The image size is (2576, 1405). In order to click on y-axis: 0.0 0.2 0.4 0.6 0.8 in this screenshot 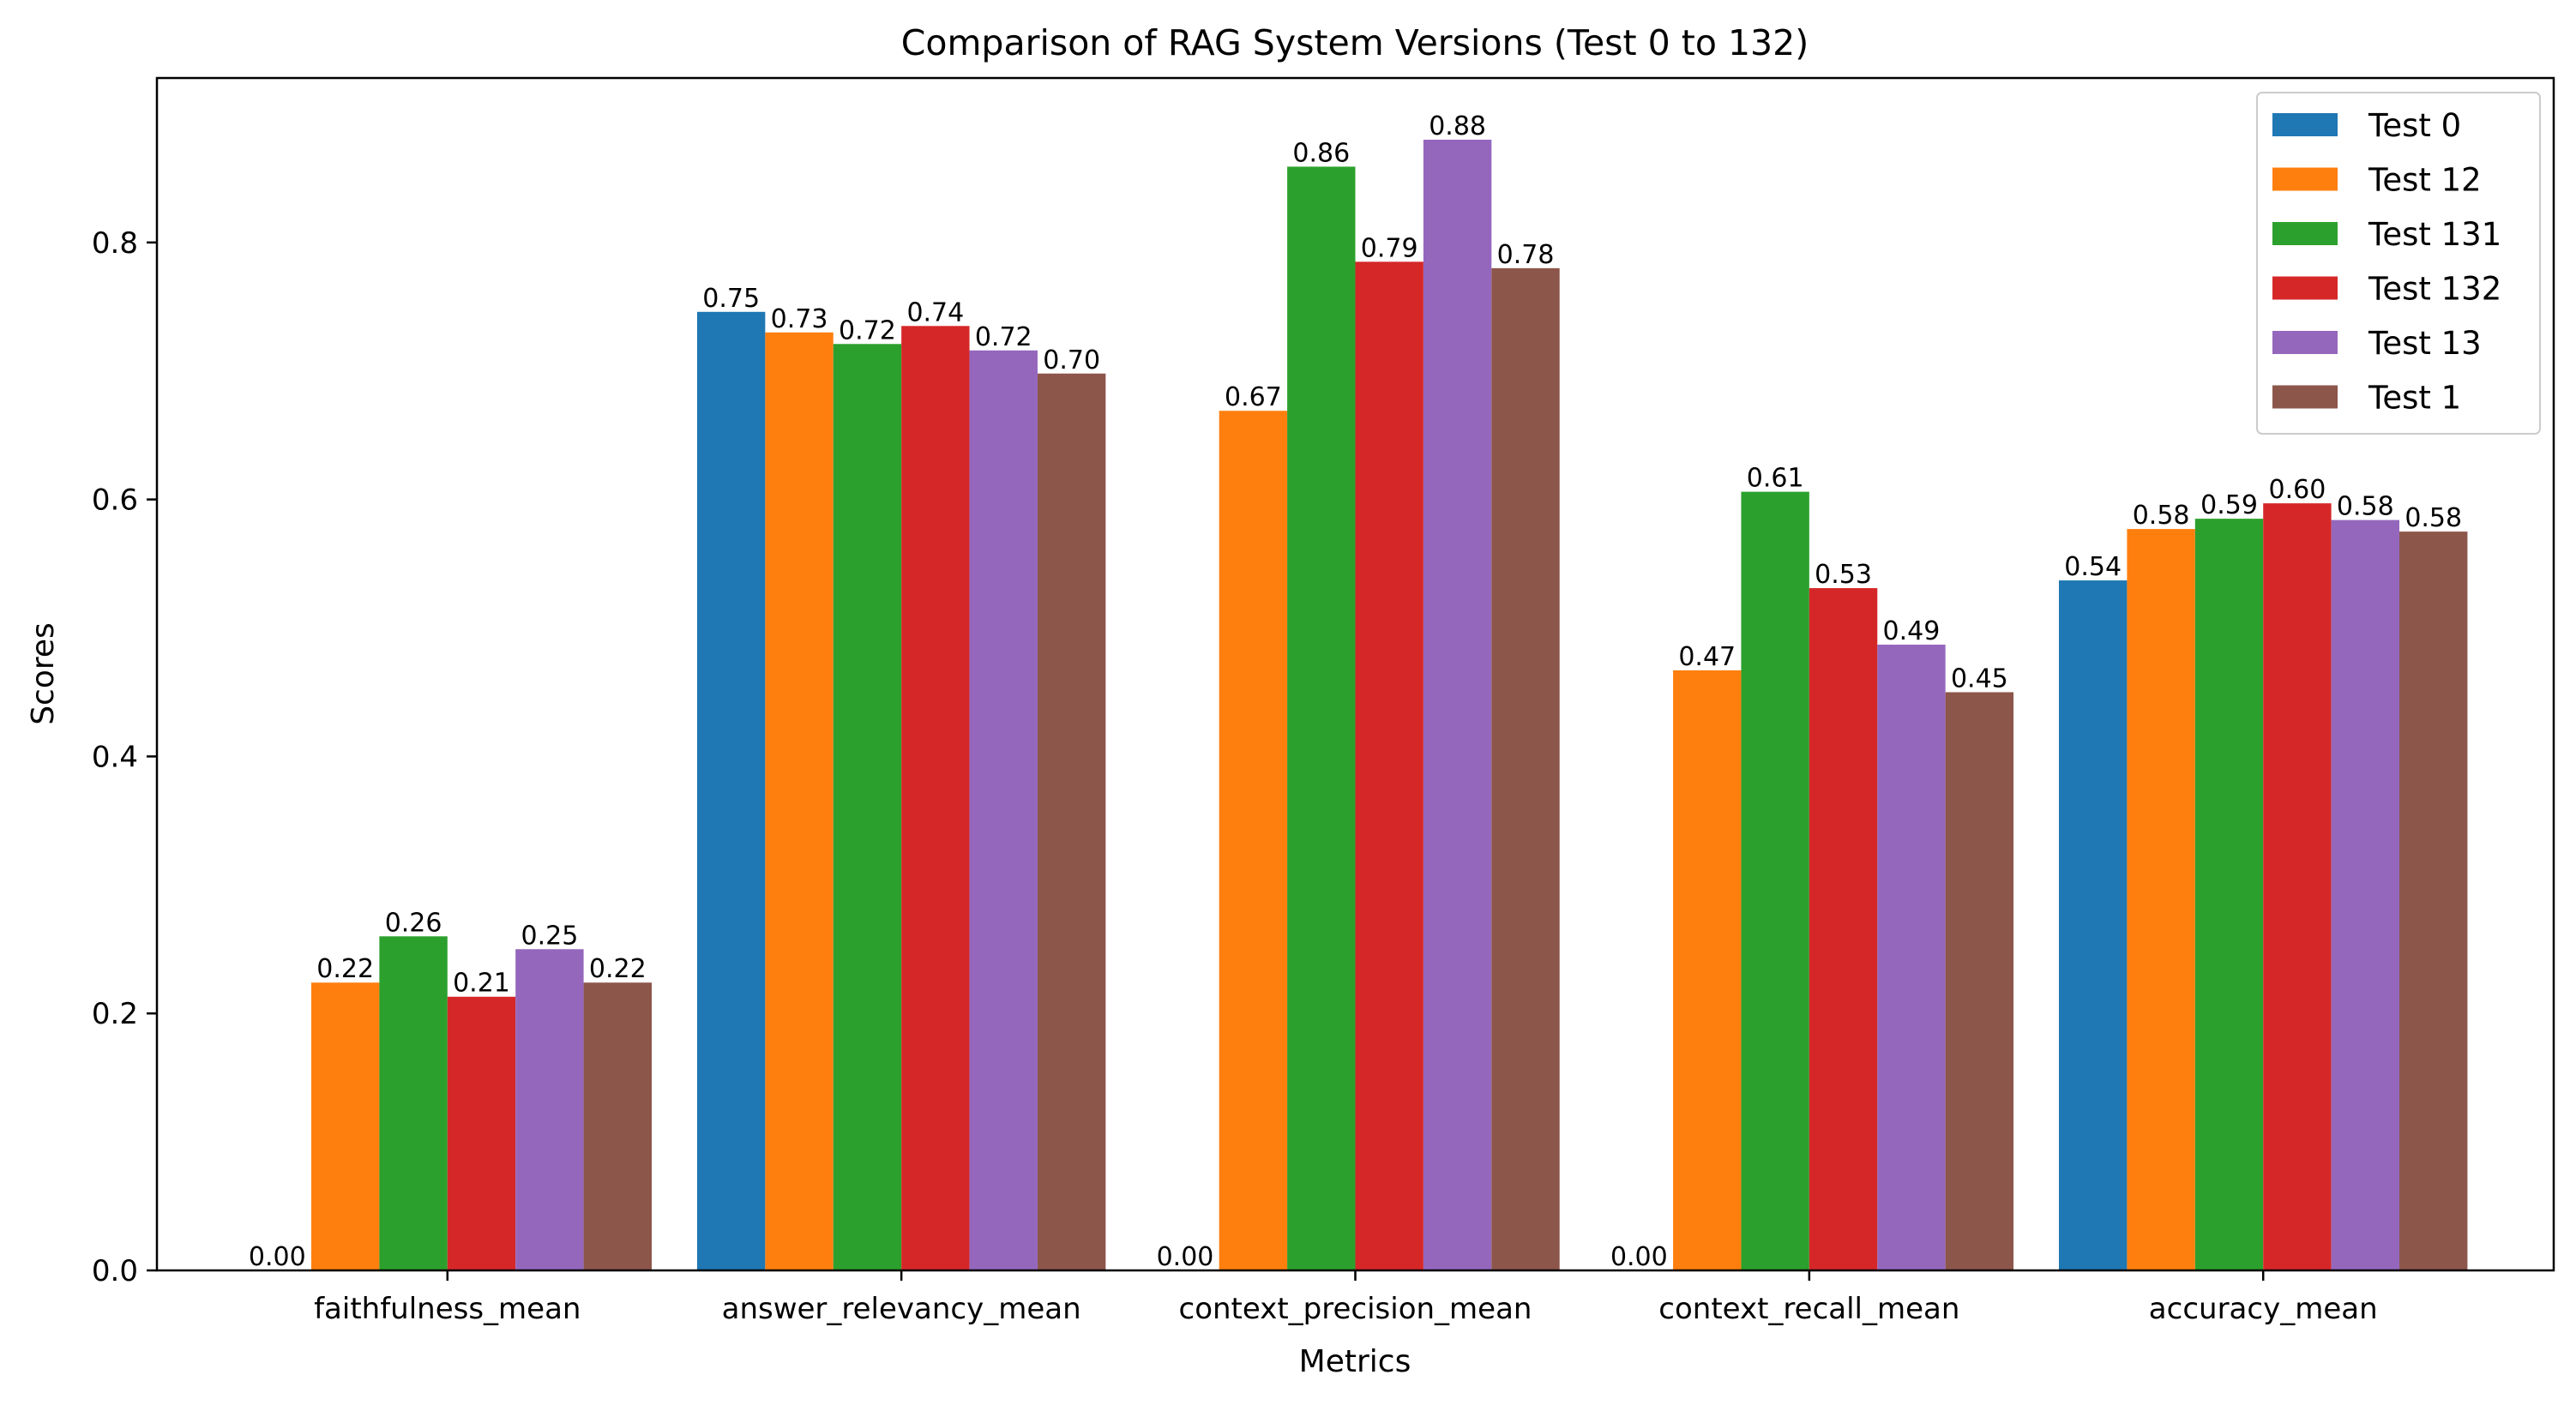, I will do `click(124, 757)`.